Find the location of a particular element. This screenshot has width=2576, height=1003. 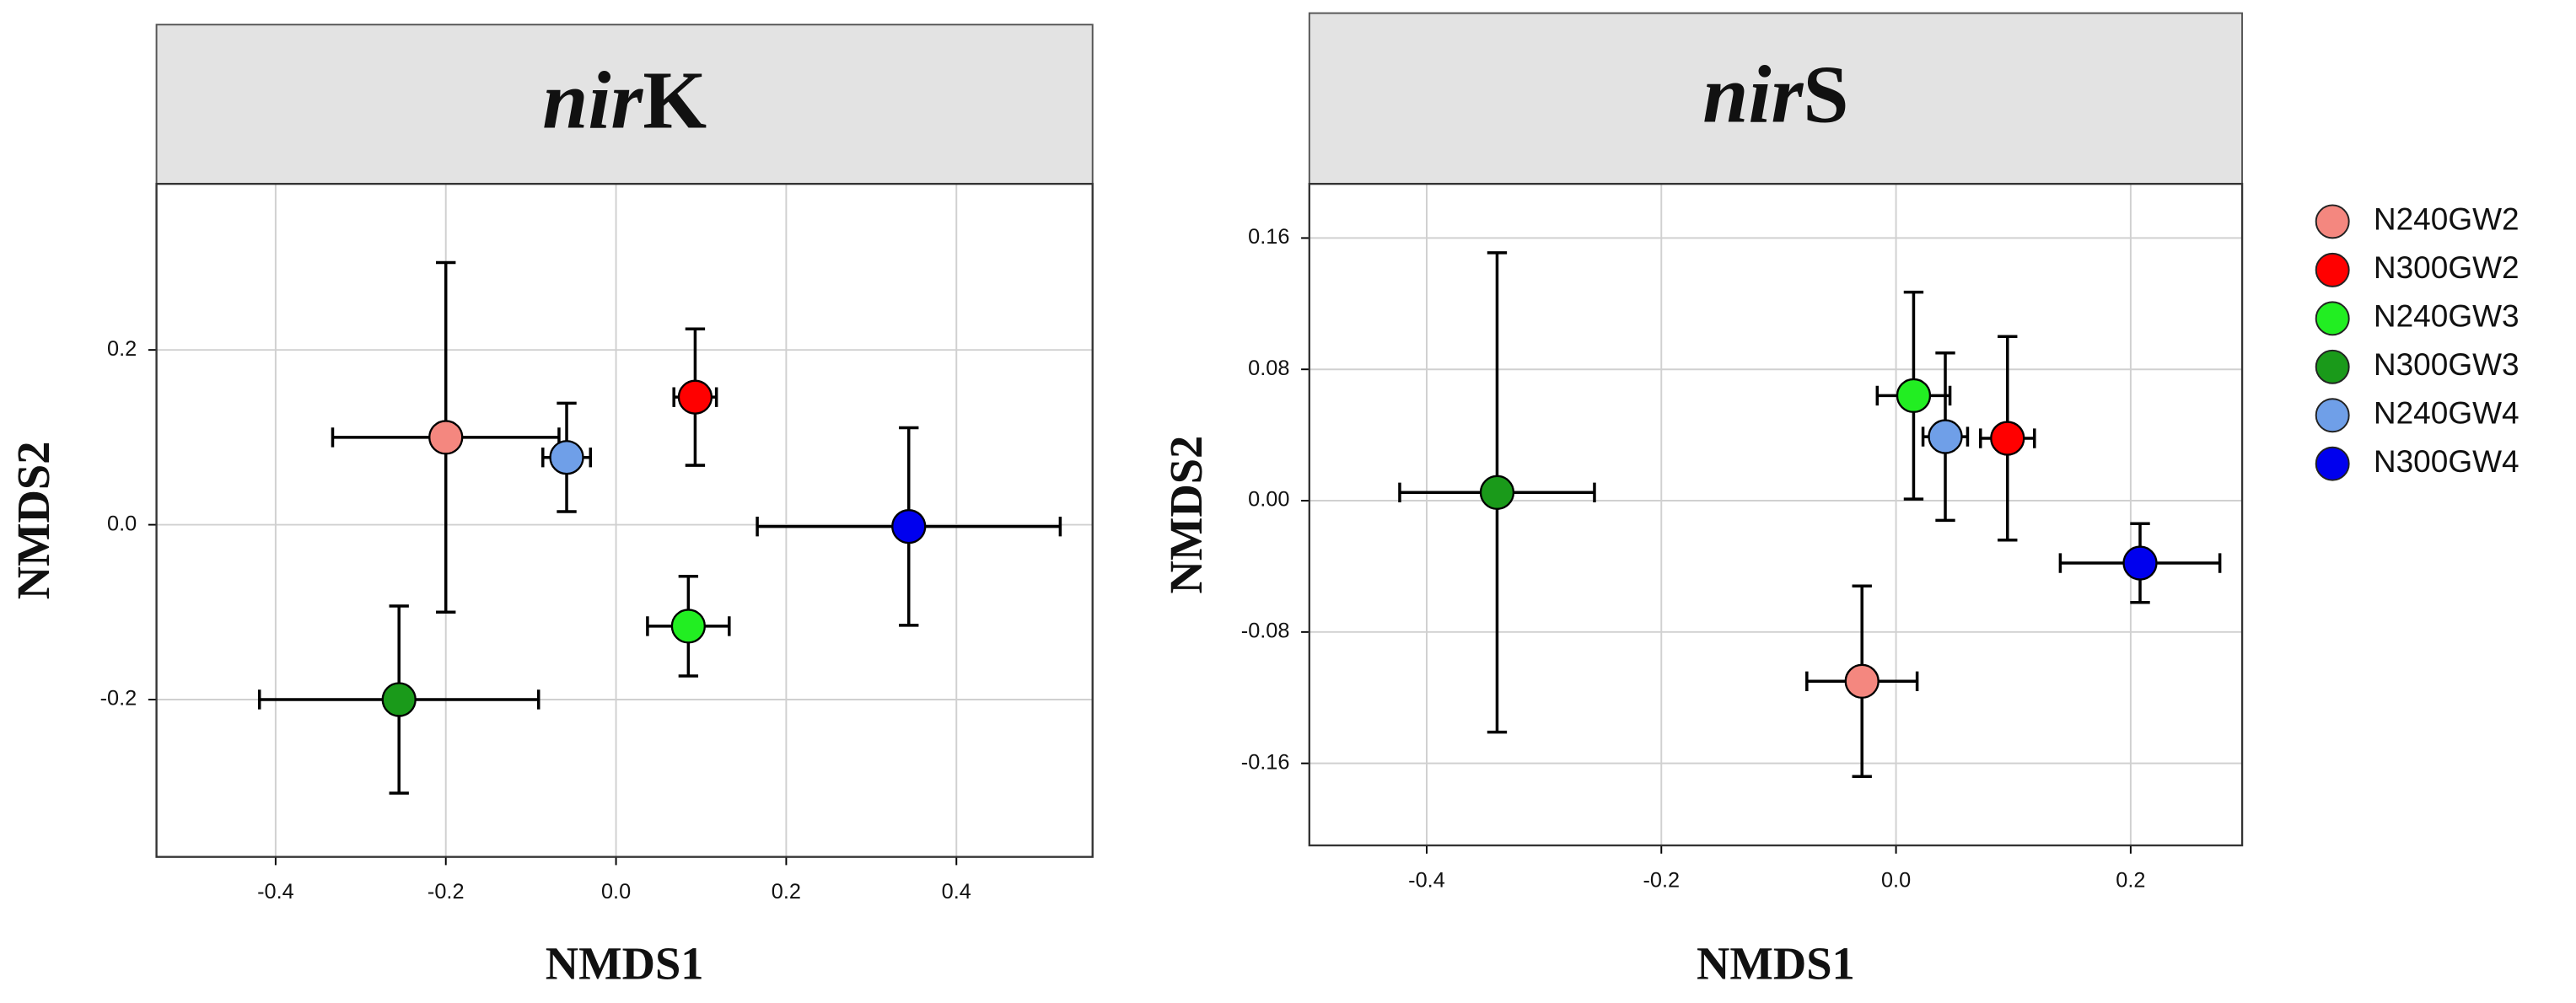

chart-title: nirS is located at coordinates (1775, 95).